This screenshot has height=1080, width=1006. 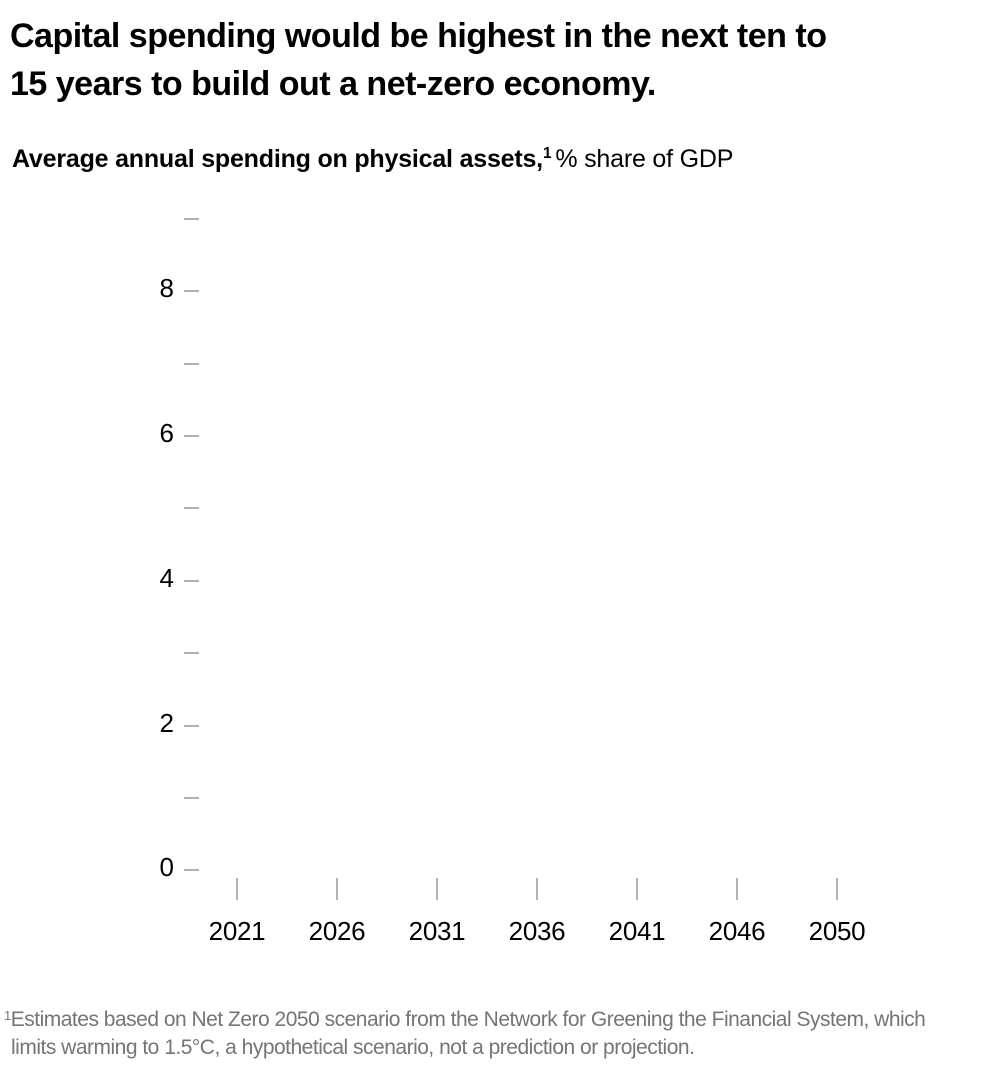 What do you see at coordinates (166, 433) in the screenshot?
I see `y-tick-label: 6` at bounding box center [166, 433].